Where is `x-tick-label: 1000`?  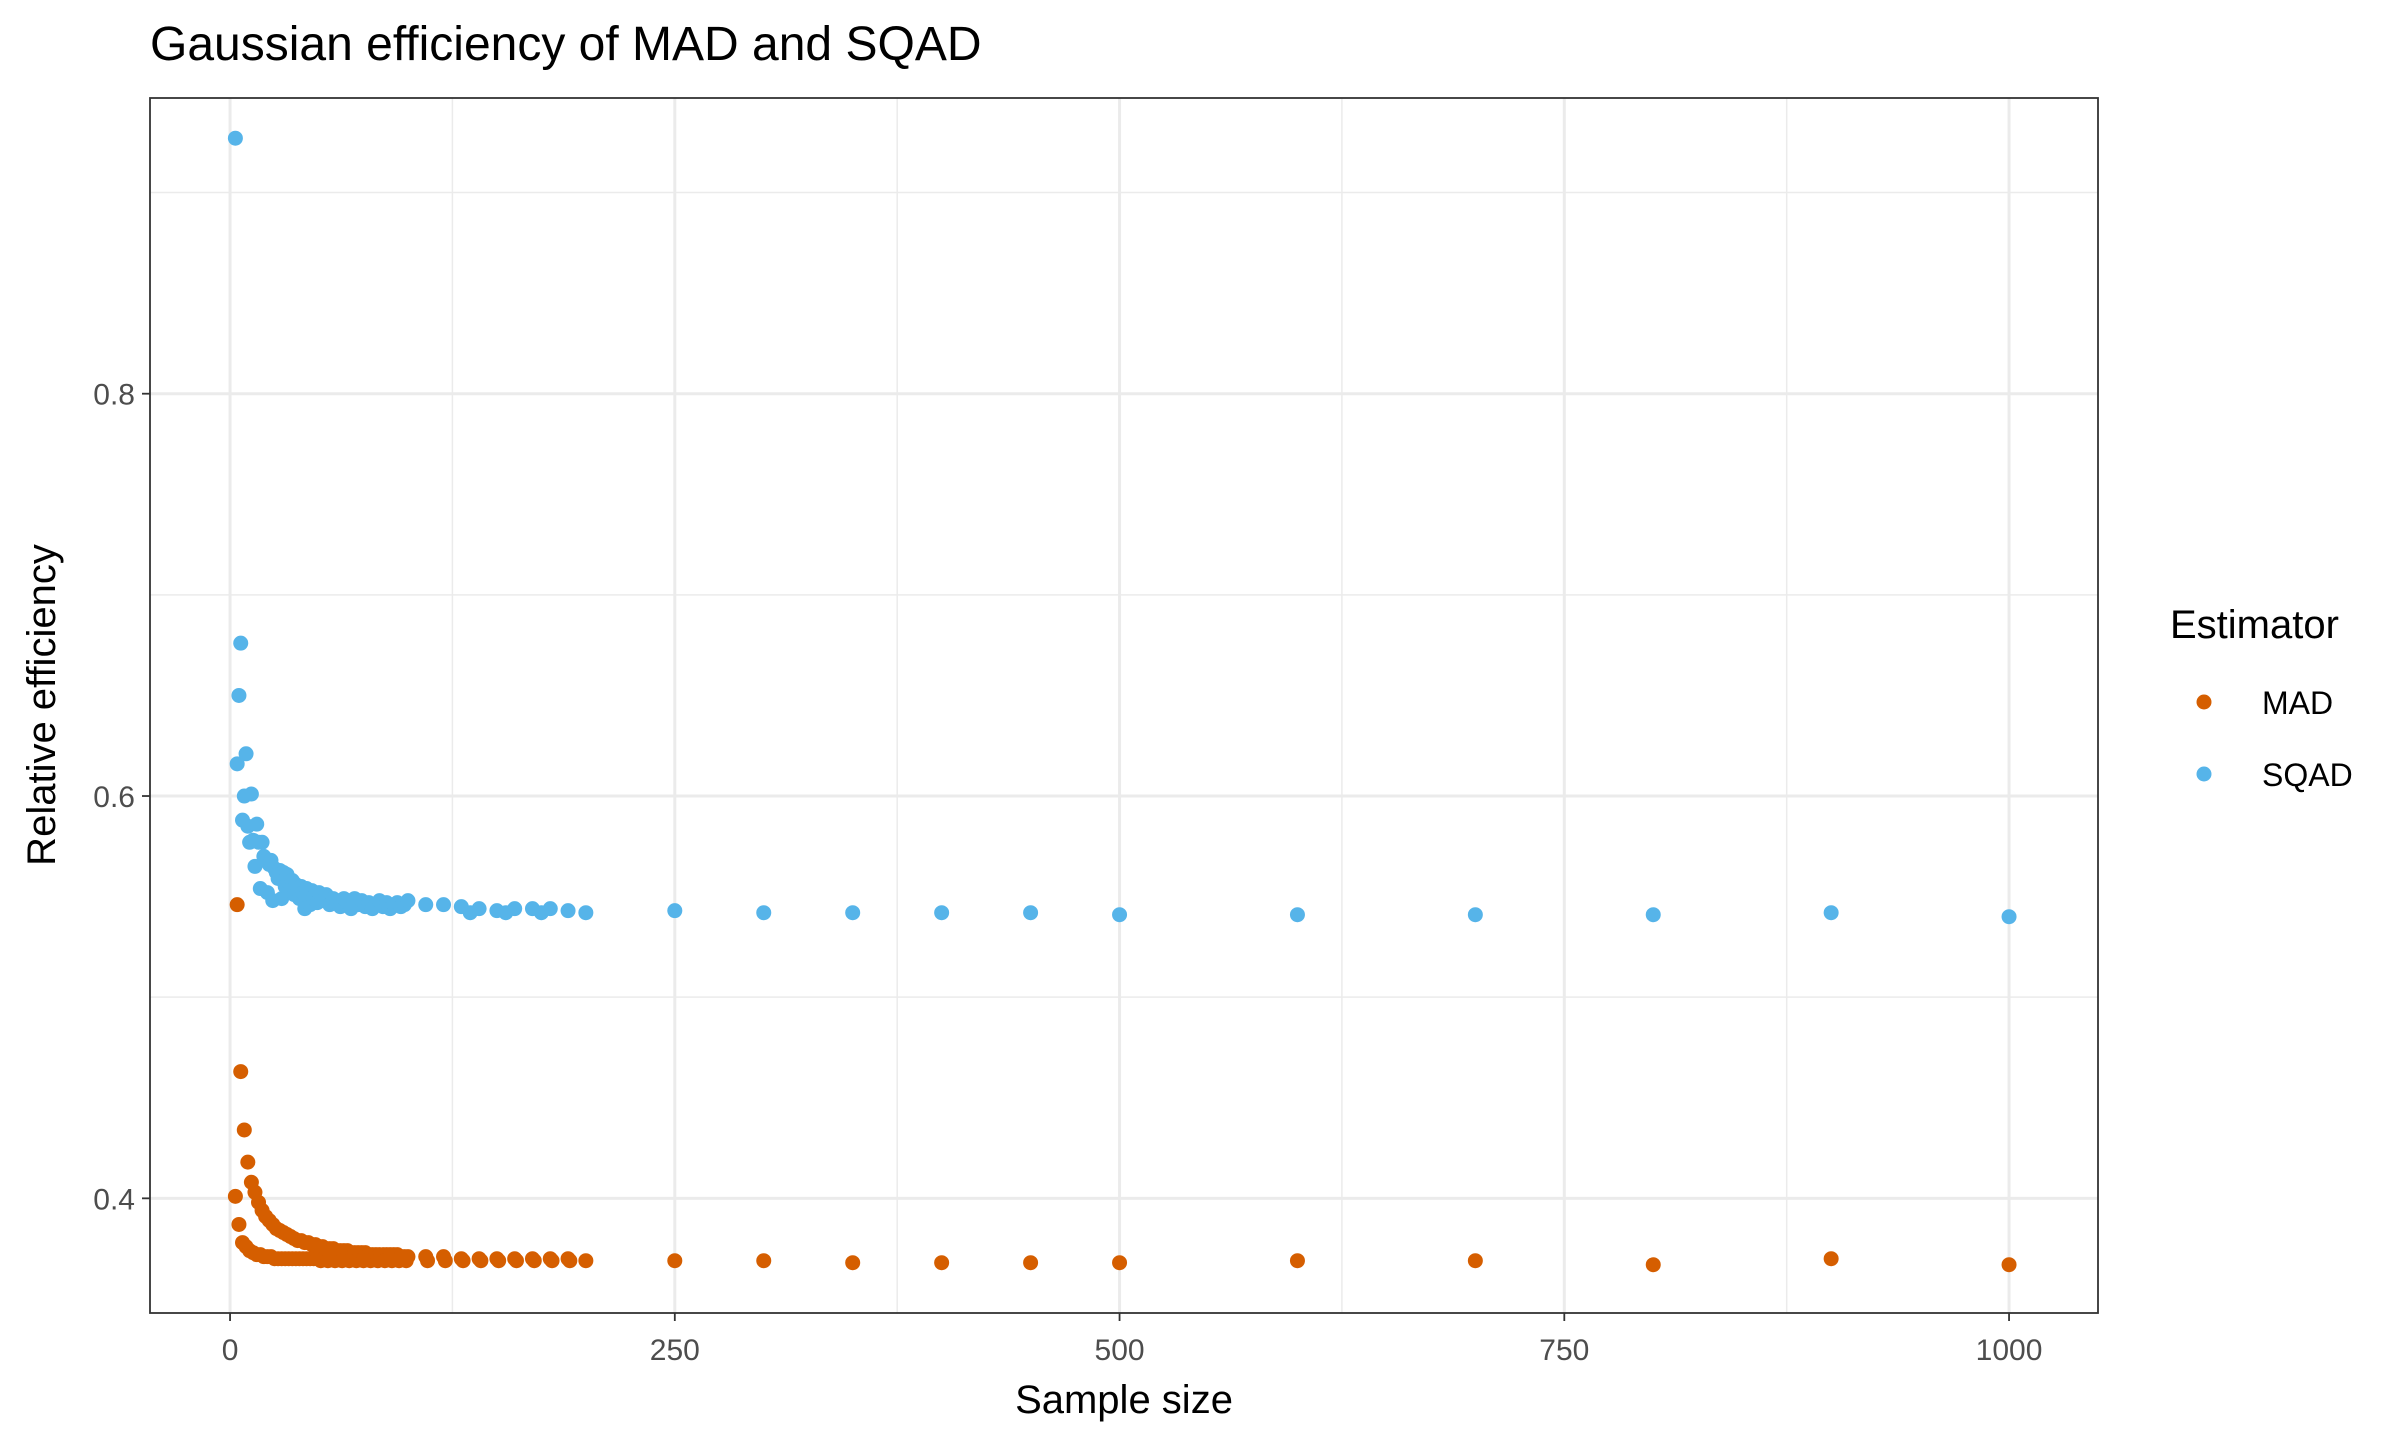 x-tick-label: 1000 is located at coordinates (2009, 1350).